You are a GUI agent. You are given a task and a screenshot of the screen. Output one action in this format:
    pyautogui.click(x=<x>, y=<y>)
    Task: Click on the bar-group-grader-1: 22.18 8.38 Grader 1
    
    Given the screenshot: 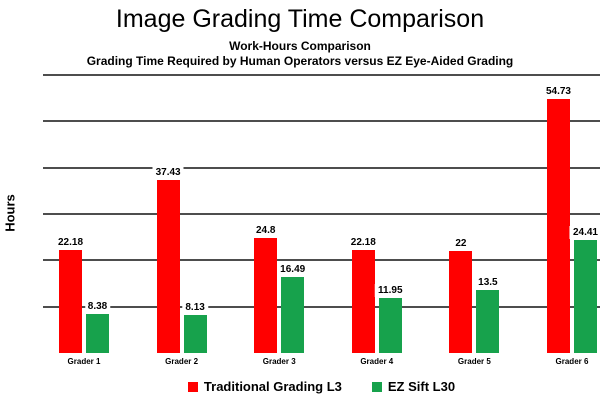 What is the action you would take?
    pyautogui.click(x=82, y=301)
    